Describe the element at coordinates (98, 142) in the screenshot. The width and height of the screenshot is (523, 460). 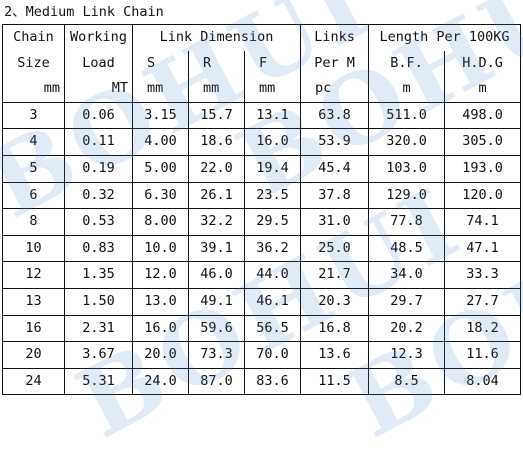
I see `cell-working-load: 0.11` at that location.